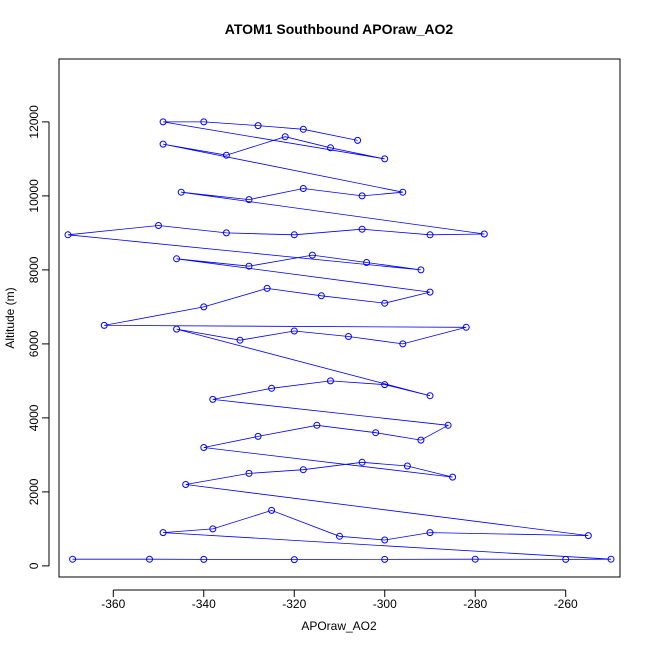 The height and width of the screenshot is (650, 650). What do you see at coordinates (294, 604) in the screenshot?
I see `x-tick-label: -320` at bounding box center [294, 604].